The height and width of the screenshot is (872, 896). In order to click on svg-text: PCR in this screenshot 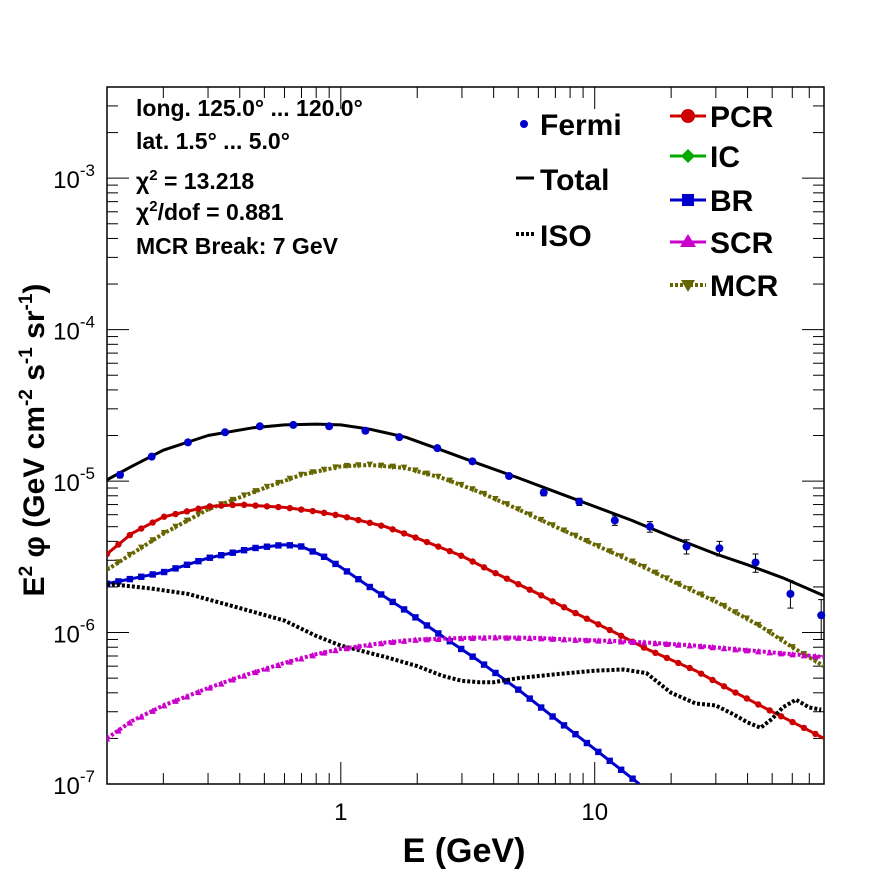, I will do `click(742, 117)`.